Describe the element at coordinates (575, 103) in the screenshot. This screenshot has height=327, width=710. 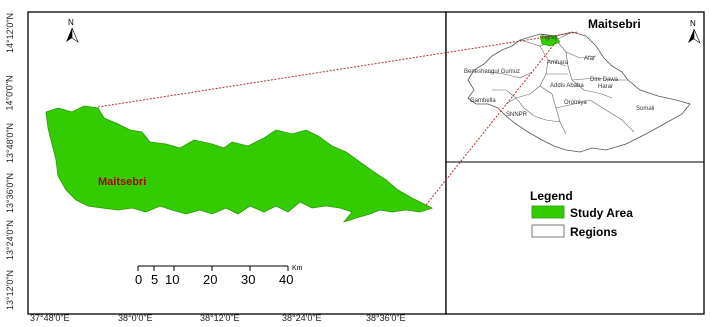
I see `region-label-oromiya: Oromiya` at that location.